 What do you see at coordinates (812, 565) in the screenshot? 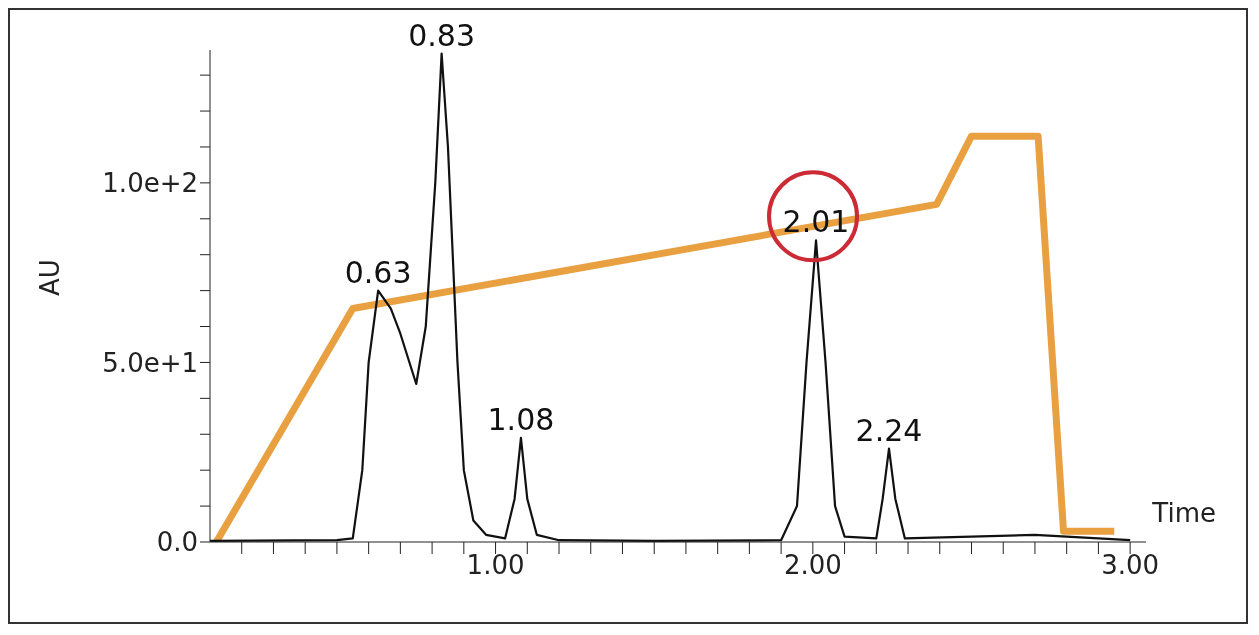
I see `x-tick-label: 2.00` at bounding box center [812, 565].